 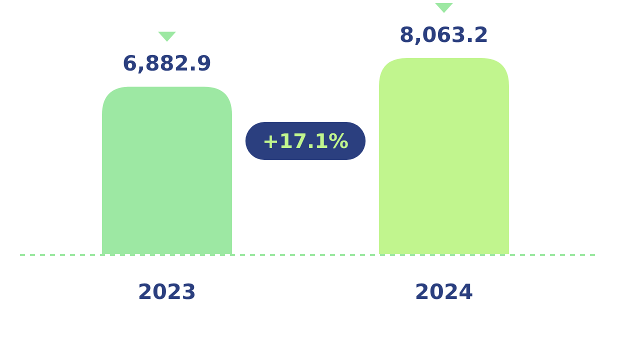 What do you see at coordinates (444, 35) in the screenshot?
I see `data-label: 8,063.2` at bounding box center [444, 35].